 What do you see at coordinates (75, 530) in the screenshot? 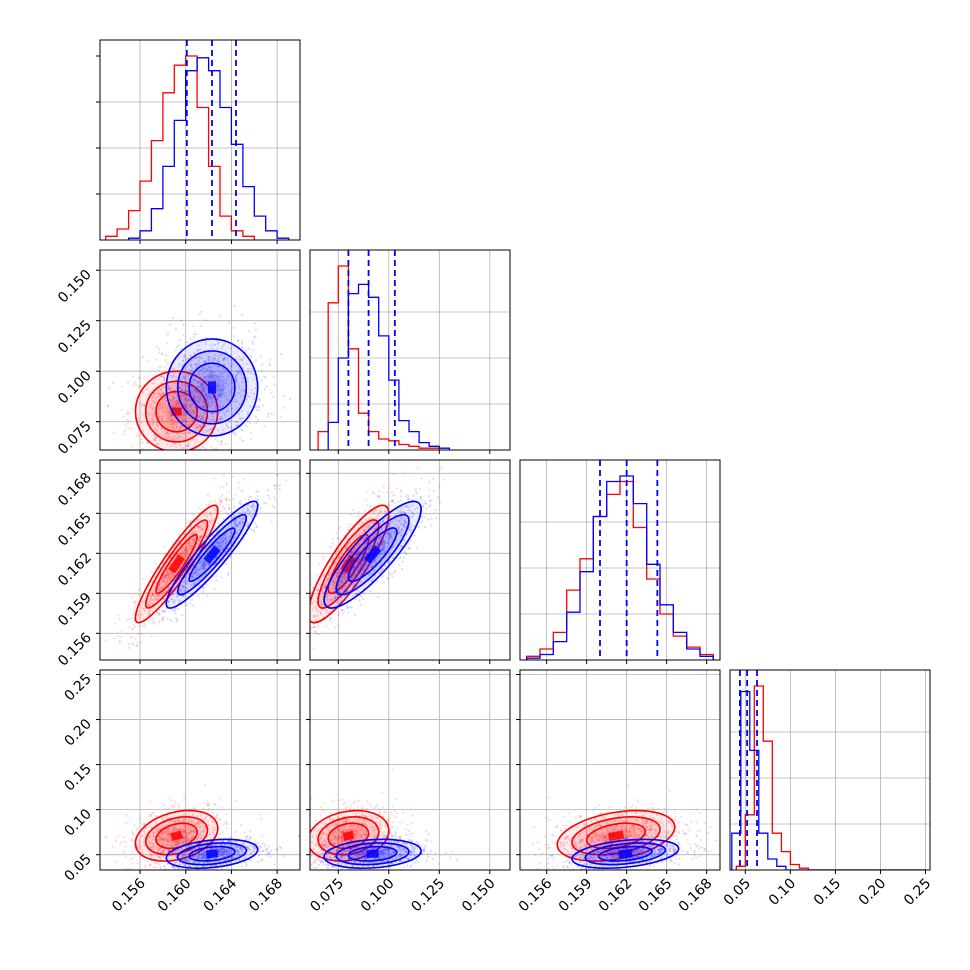
I see `y-tick-label: 0.165` at bounding box center [75, 530].